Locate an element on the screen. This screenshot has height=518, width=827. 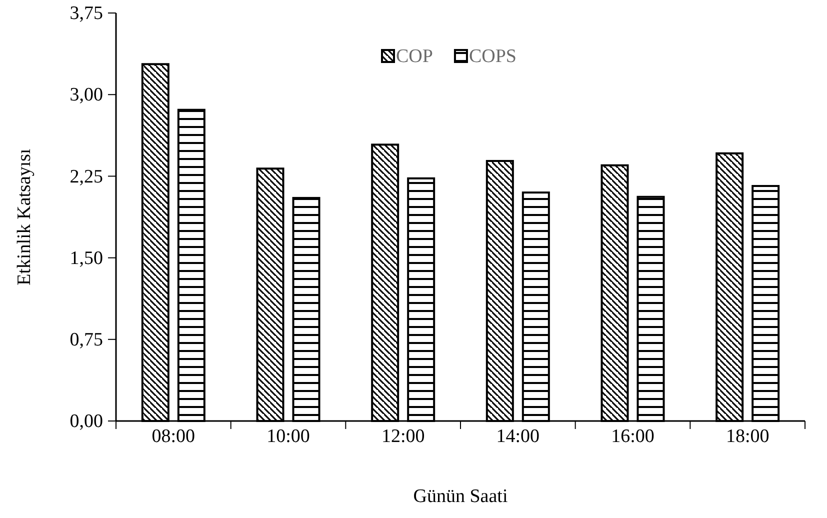
legend-label: COPS is located at coordinates (492, 56).